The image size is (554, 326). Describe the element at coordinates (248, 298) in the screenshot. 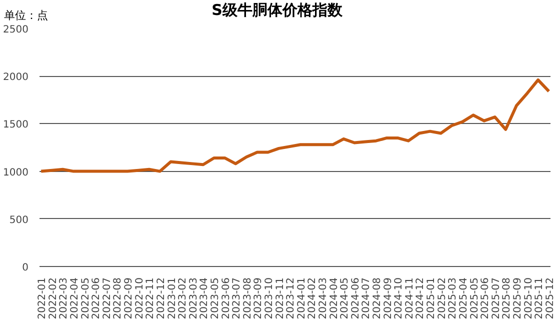

I see `x-tick-label: 2023-08` at that location.